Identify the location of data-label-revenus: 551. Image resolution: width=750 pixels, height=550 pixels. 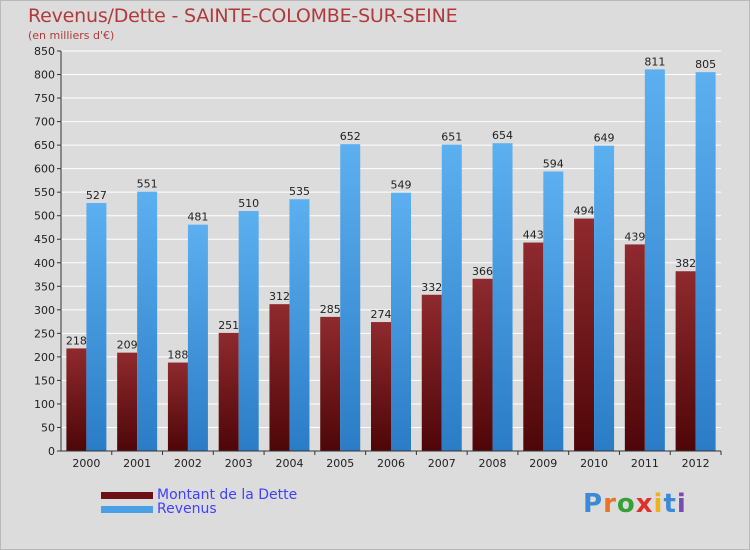
(147, 184).